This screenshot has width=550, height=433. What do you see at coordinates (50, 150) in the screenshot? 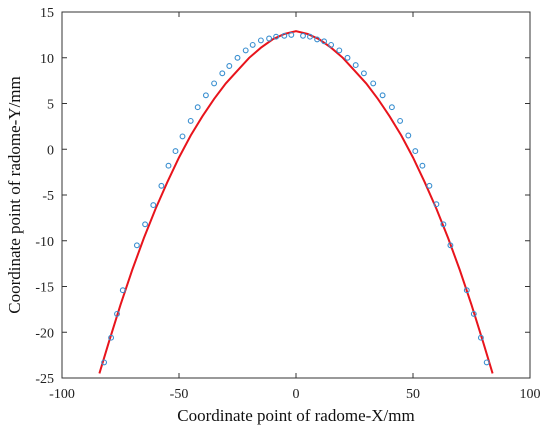
I see `y-tick-label: 0` at bounding box center [50, 150].